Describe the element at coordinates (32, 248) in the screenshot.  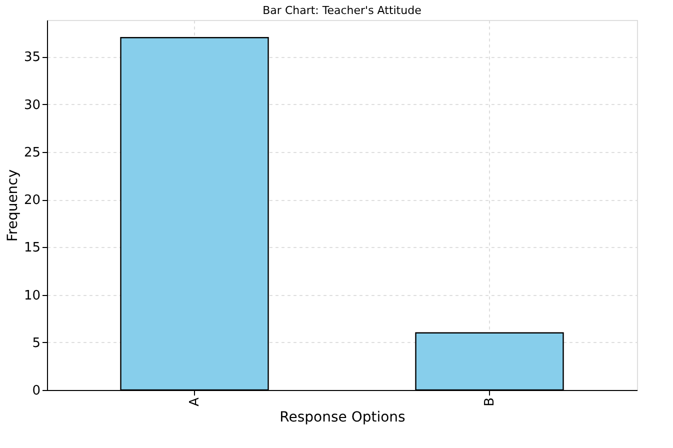
I see `y-tick-label: 15` at that location.